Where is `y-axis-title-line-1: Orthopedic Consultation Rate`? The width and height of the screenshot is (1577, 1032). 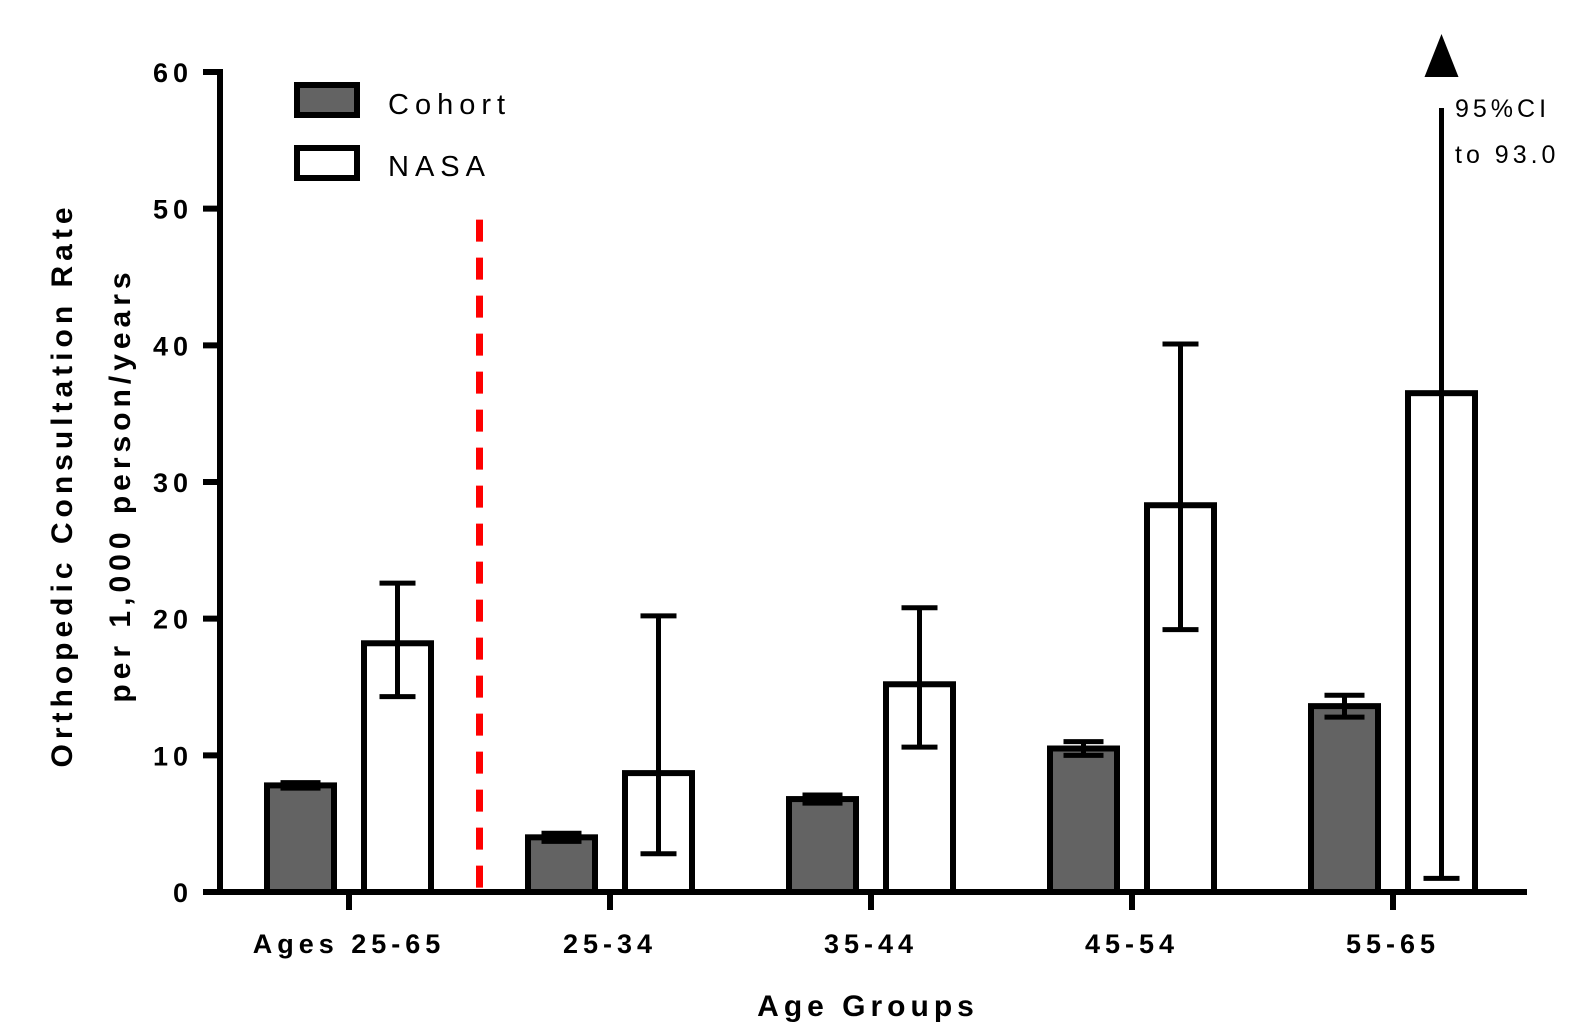
y-axis-title-line-1: Orthopedic Consultation Rate is located at coordinates (62, 484).